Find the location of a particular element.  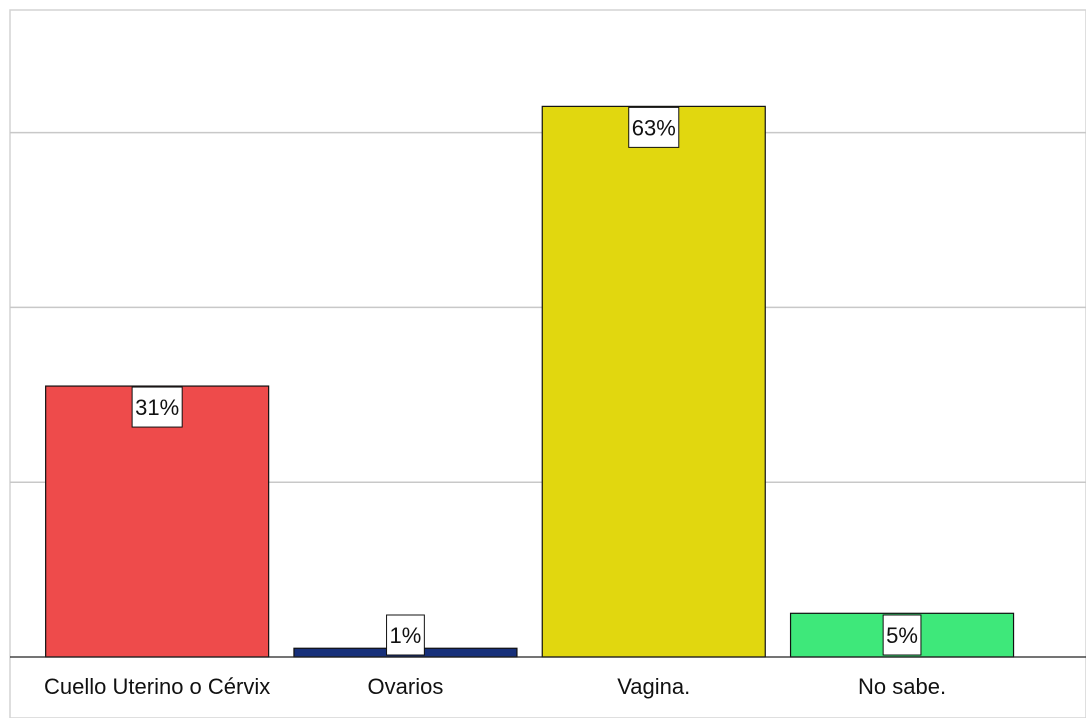

data-label-text: 31% is located at coordinates (157, 407).